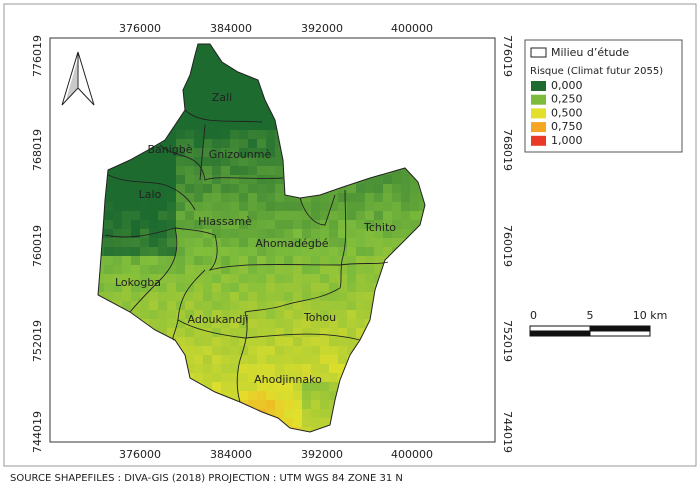 The width and height of the screenshot is (700, 488). What do you see at coordinates (288, 379) in the screenshot?
I see `region-label: Ahodjinnako` at bounding box center [288, 379].